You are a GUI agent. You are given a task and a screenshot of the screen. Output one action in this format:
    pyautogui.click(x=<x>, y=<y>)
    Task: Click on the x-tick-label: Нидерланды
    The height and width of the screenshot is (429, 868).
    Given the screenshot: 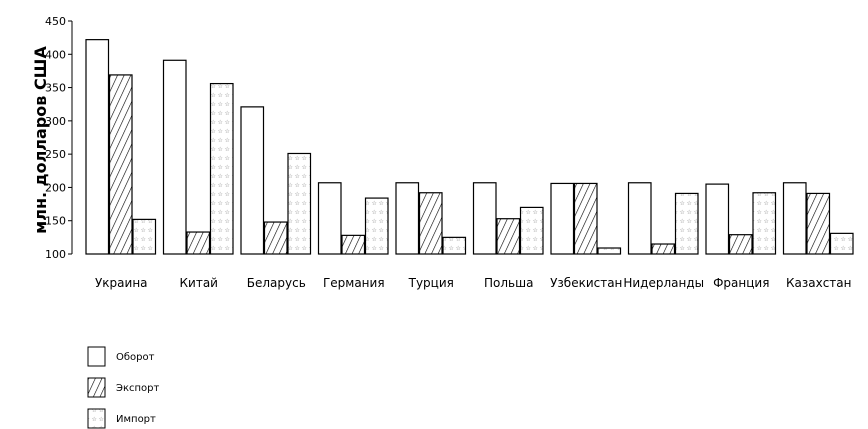 What is the action you would take?
    pyautogui.click(x=663, y=283)
    